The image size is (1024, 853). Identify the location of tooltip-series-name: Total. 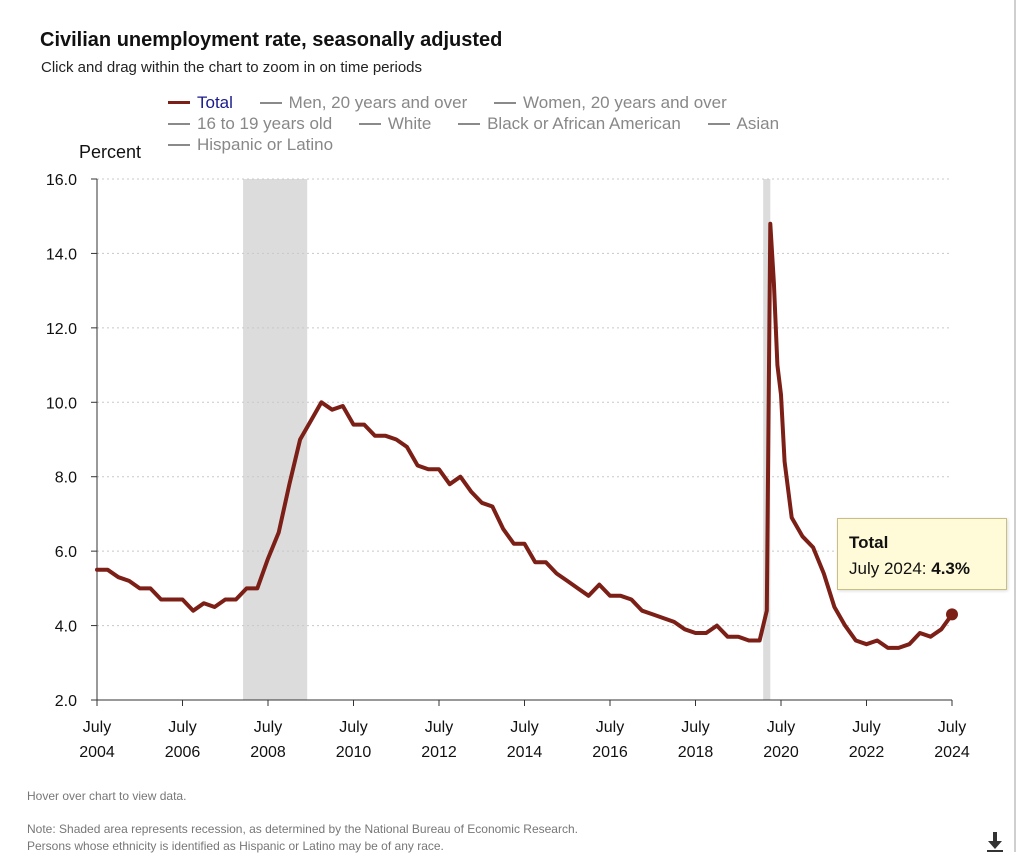
(869, 542).